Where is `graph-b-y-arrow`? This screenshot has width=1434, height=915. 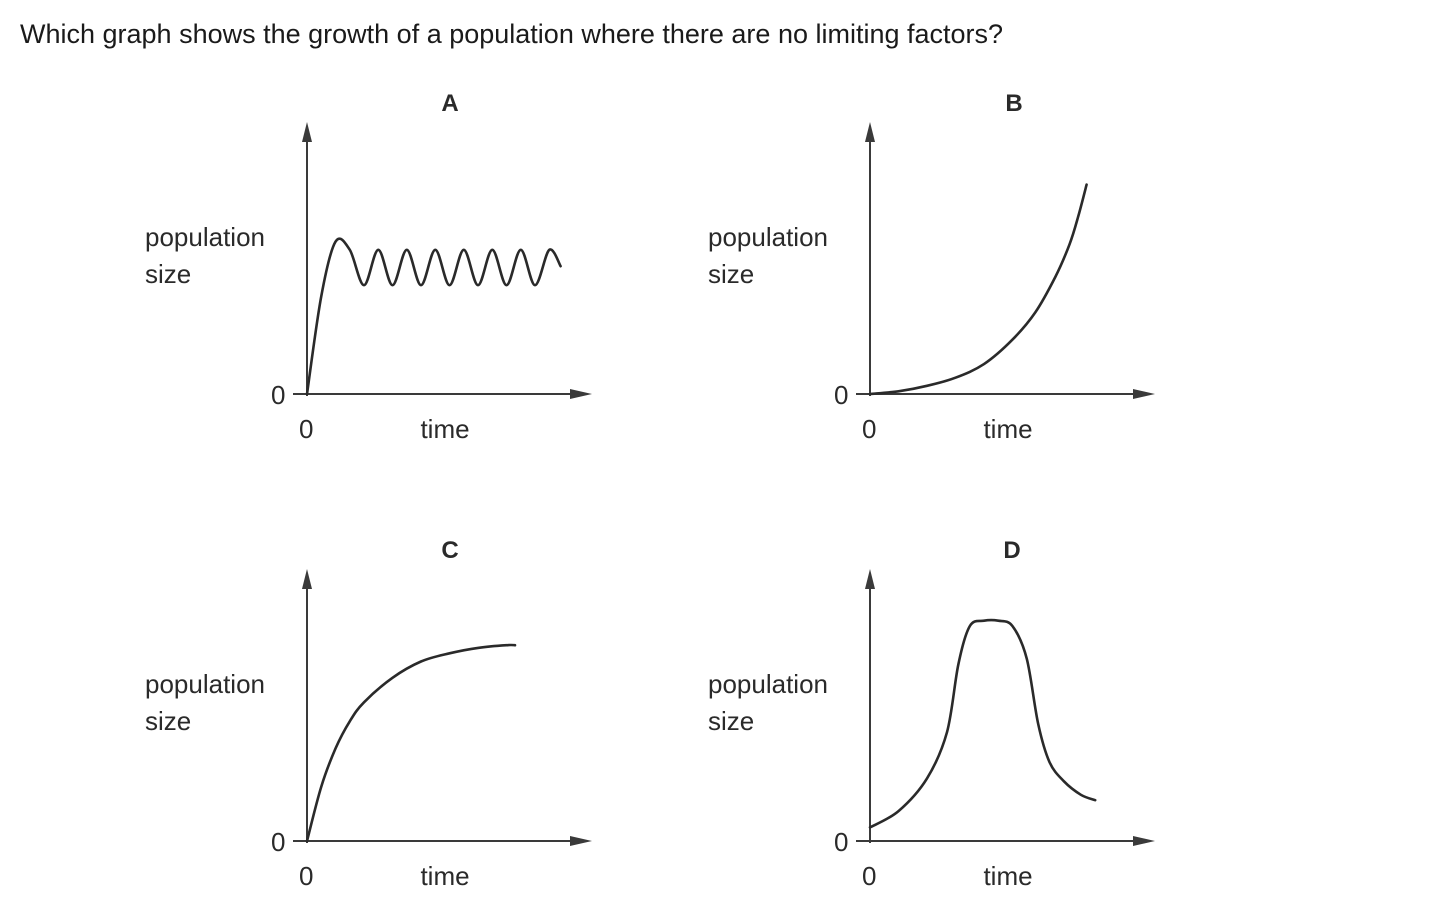
graph-b-y-arrow is located at coordinates (870, 132).